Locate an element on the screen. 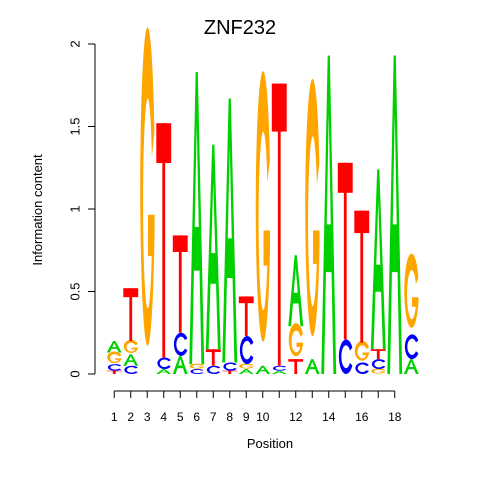 This screenshot has width=480, height=480. x-axis-label: Position is located at coordinates (270, 443).